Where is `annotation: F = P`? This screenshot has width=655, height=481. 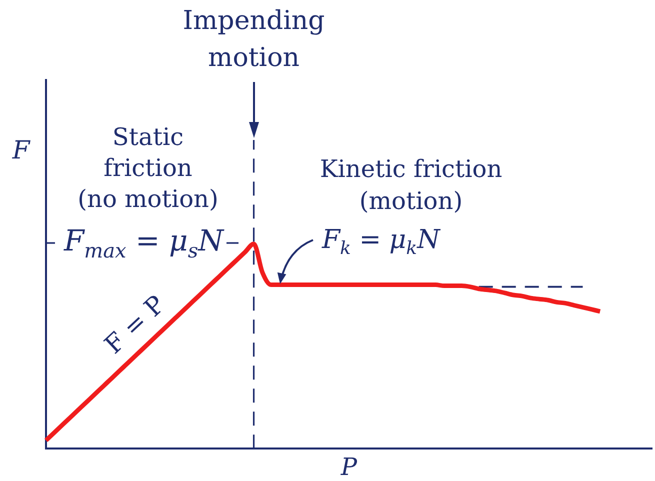
annotation: F = P is located at coordinates (134, 325).